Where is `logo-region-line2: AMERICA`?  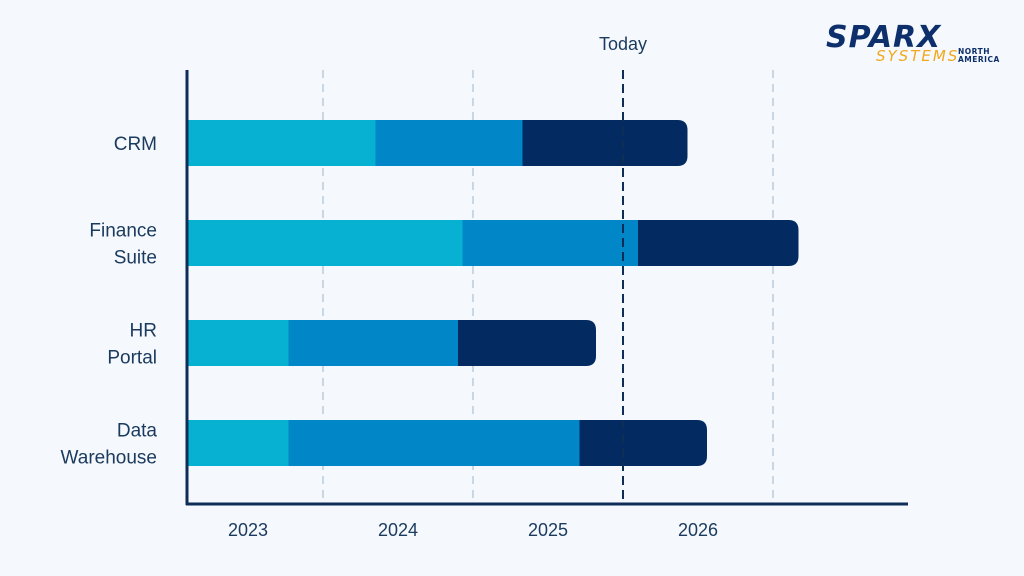 logo-region-line2: AMERICA is located at coordinates (979, 59).